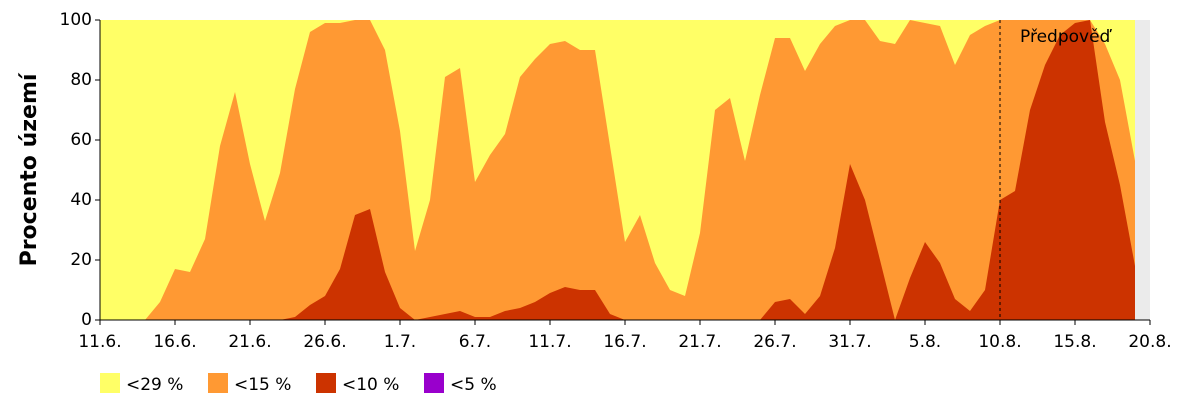 The height and width of the screenshot is (404, 1200). I want to click on y-tick-label: 20, so click(81, 260).